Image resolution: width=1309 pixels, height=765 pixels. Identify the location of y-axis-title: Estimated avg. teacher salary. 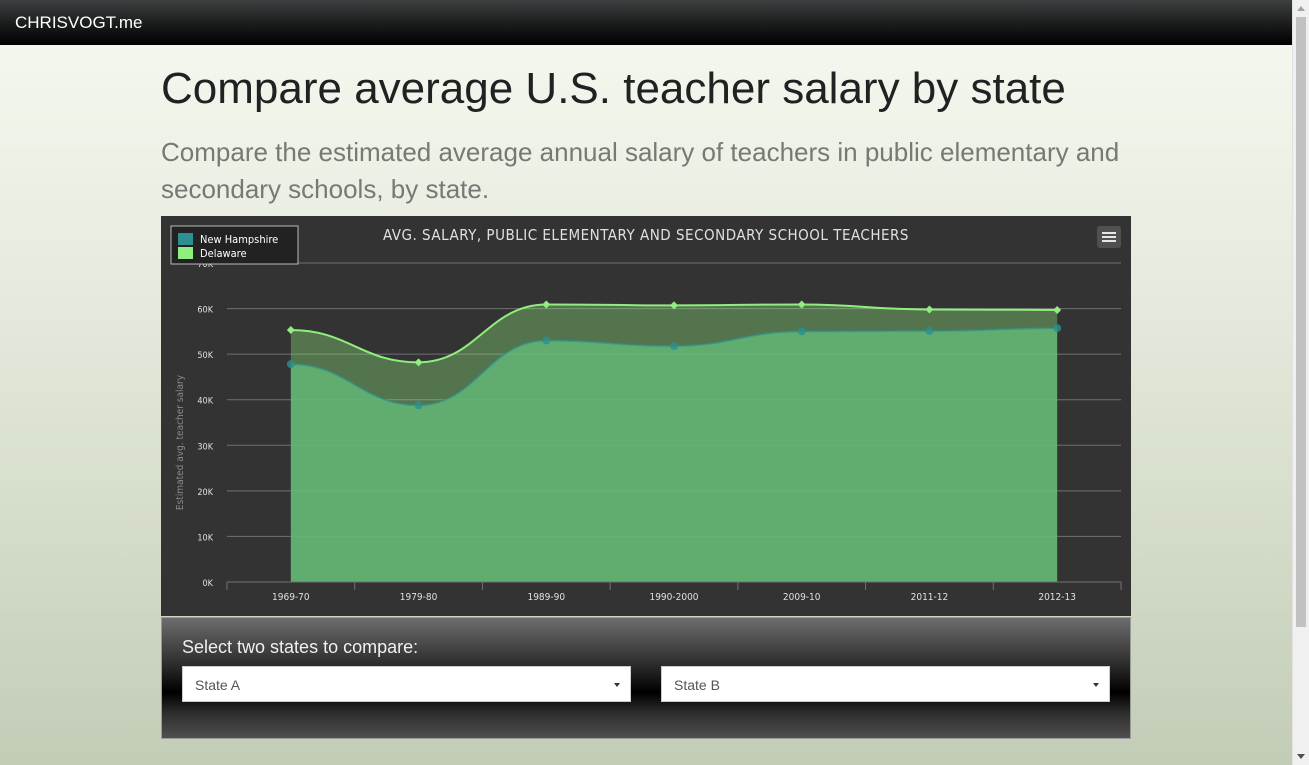
(180, 442).